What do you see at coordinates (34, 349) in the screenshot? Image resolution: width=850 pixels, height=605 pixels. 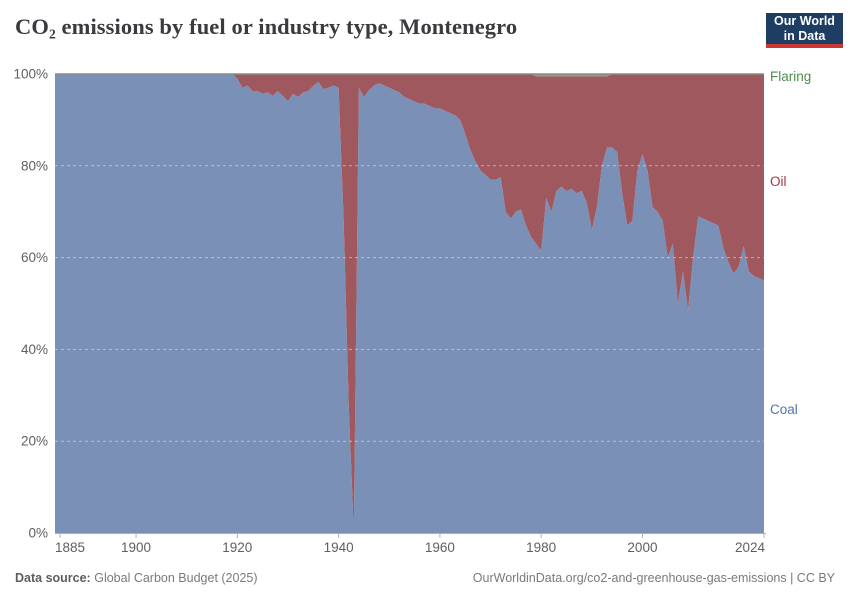 I see `y-axis-tick-label: 40%` at bounding box center [34, 349].